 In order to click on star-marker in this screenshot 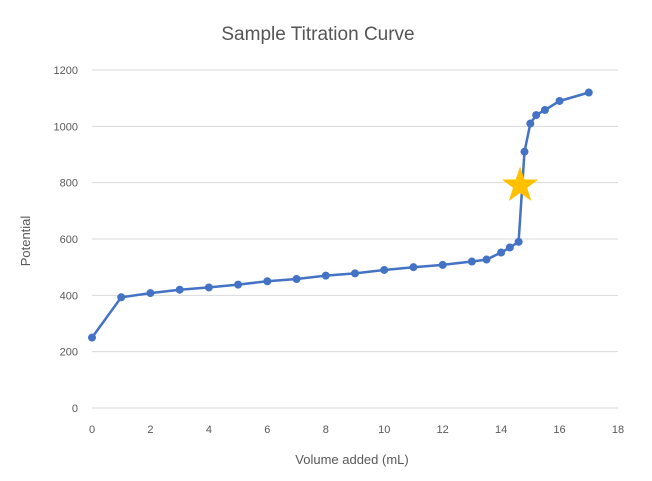, I will do `click(520, 183)`.